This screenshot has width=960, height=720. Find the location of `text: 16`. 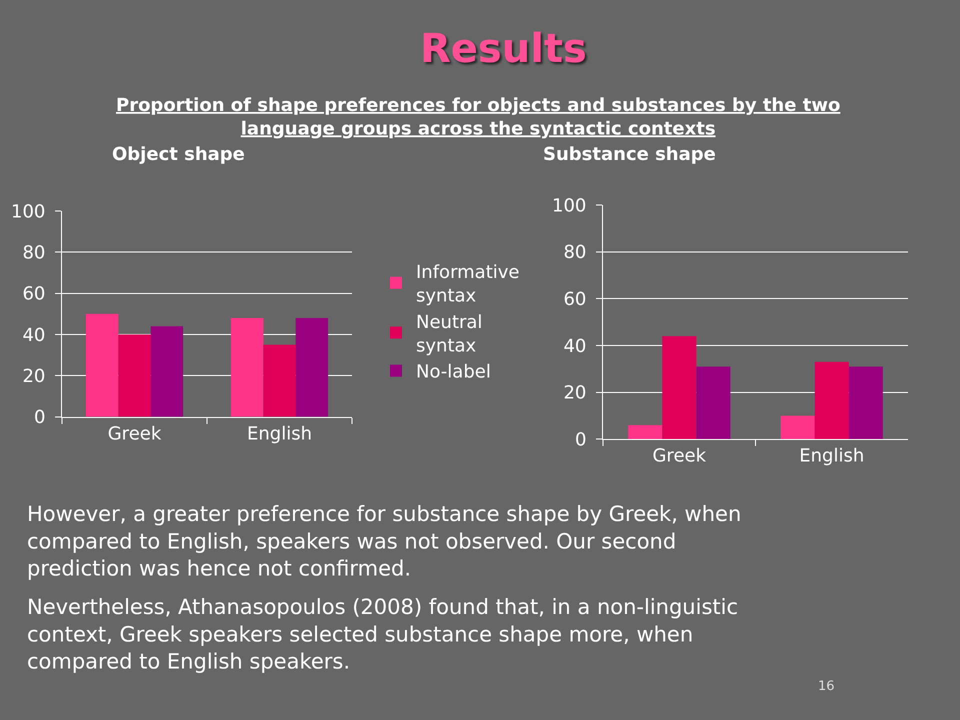

text: 16 is located at coordinates (826, 686).